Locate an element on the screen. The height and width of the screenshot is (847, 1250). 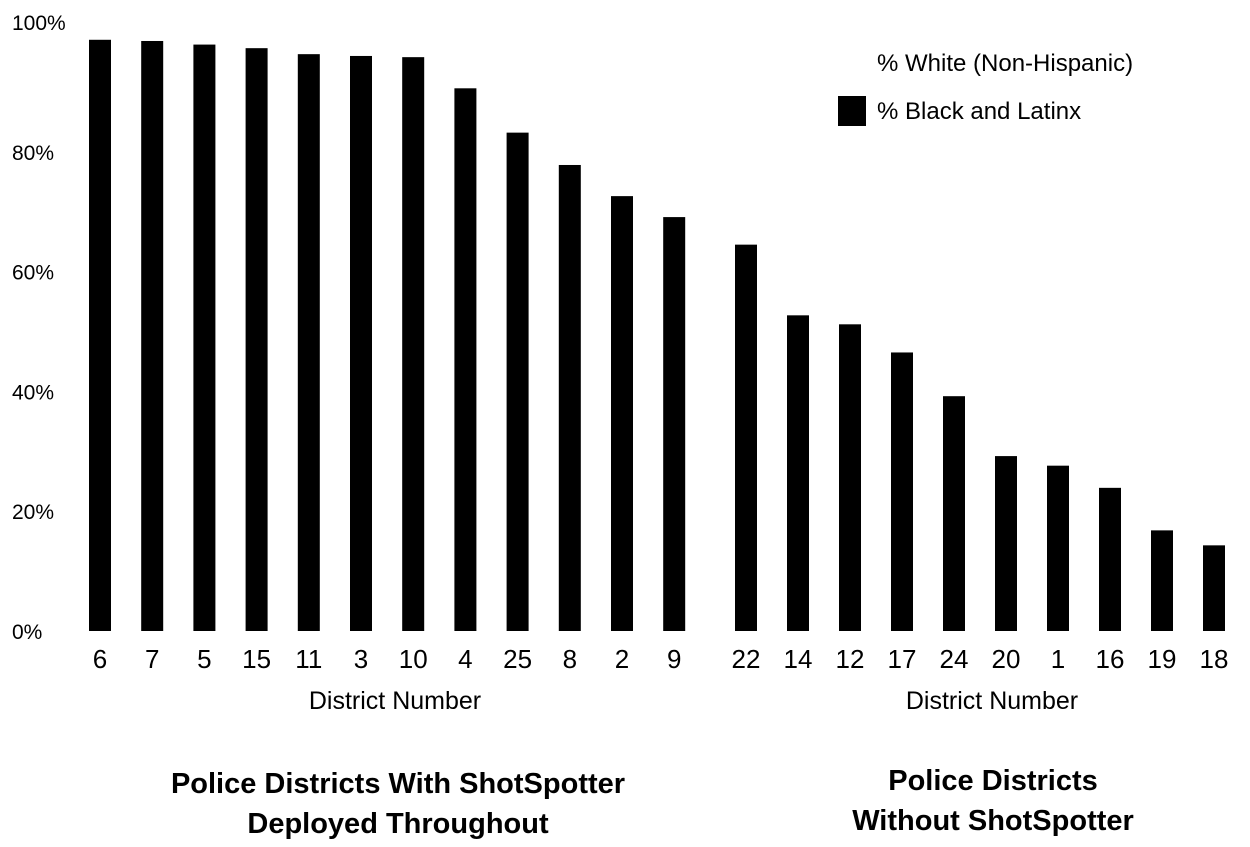
group-title-line: Deployed Throughout is located at coordinates (398, 824).